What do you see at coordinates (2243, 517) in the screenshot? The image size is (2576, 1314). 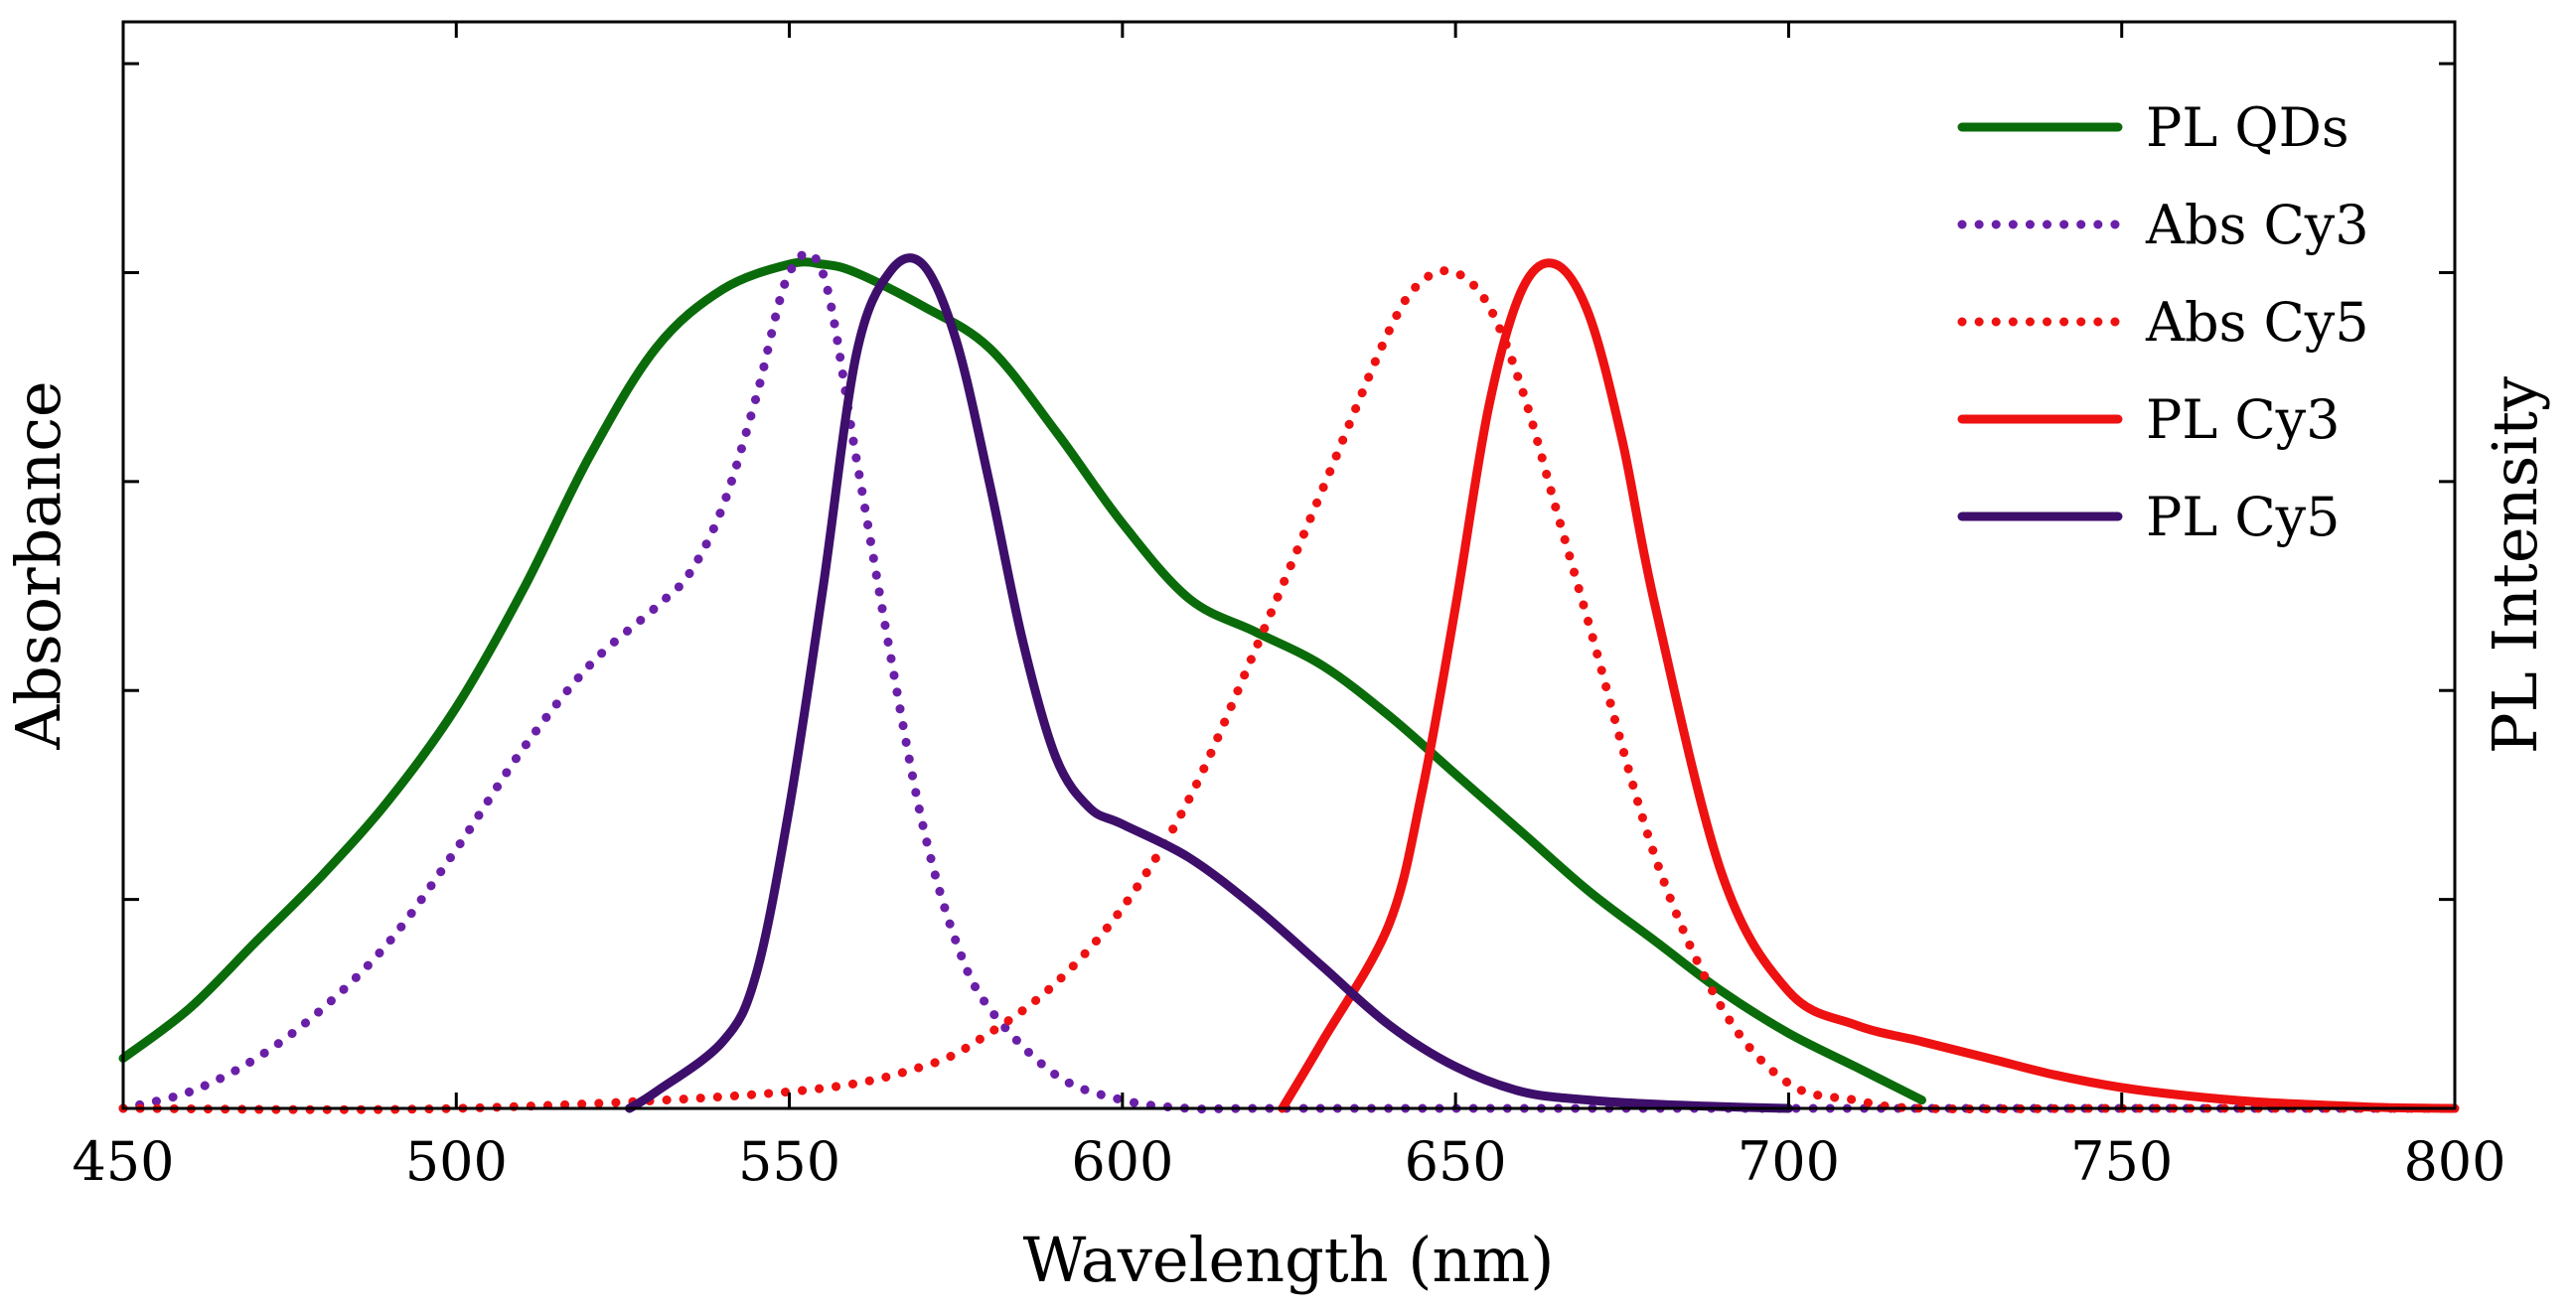 I see `legend-label-pl-cy5: PL Cy5` at bounding box center [2243, 517].